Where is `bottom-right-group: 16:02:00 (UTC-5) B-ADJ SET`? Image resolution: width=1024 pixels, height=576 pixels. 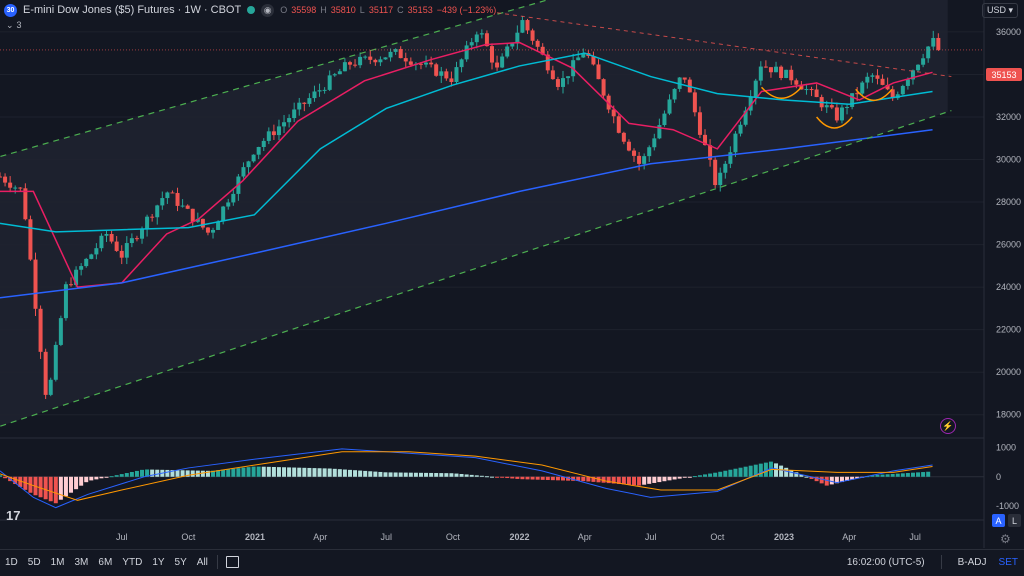 bottom-right-group: 16:02:00 (UTC-5) B-ADJ SET is located at coordinates (935, 562).